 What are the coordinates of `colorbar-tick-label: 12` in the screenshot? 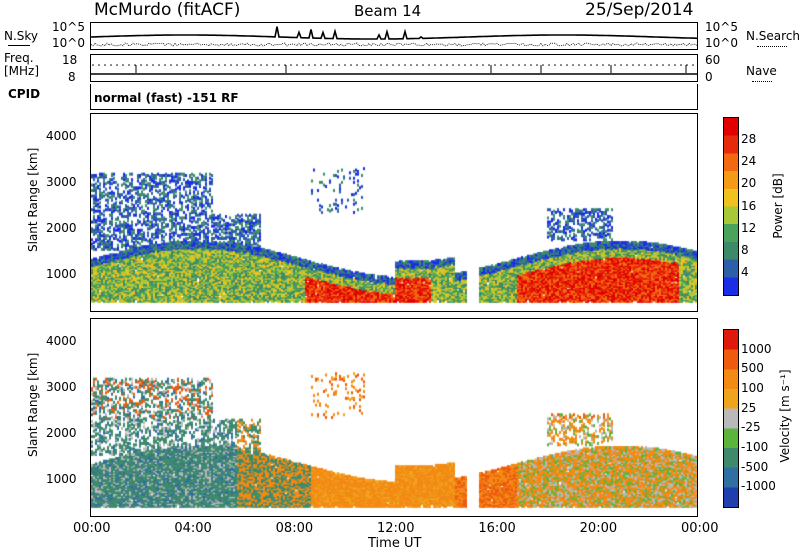 It's located at (748, 228).